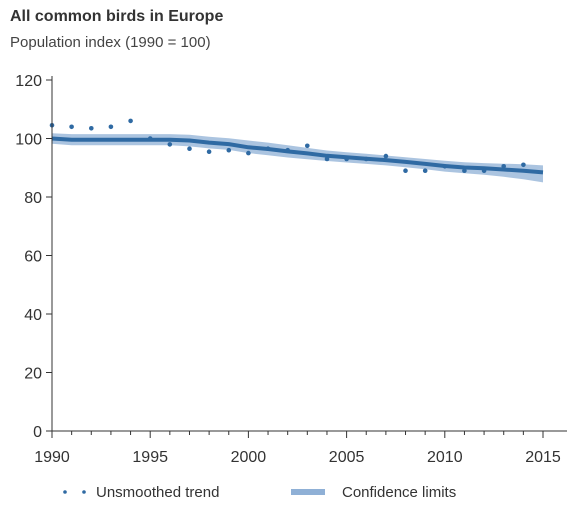 This screenshot has height=506, width=571. What do you see at coordinates (150, 457) in the screenshot?
I see `x-tick-label: 1995` at bounding box center [150, 457].